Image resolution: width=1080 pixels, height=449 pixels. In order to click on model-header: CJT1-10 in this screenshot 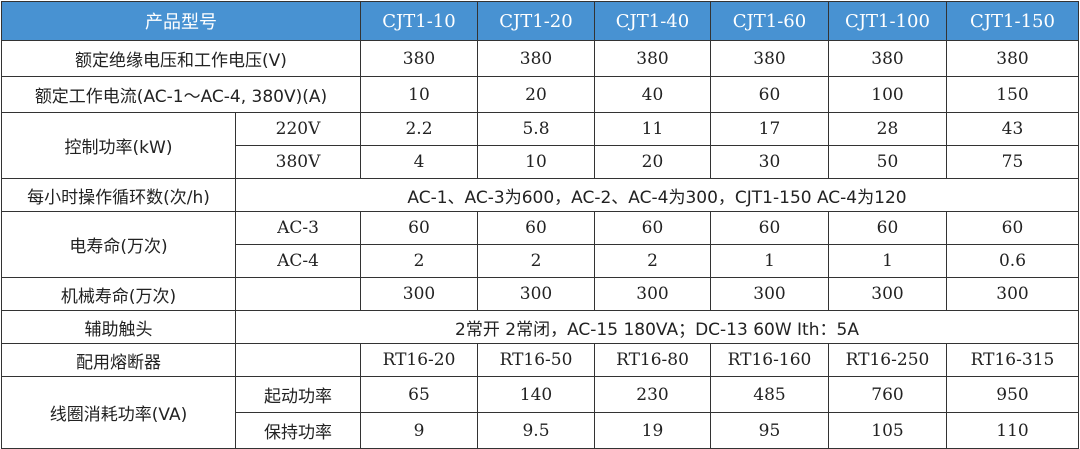, I will do `click(419, 21)`.